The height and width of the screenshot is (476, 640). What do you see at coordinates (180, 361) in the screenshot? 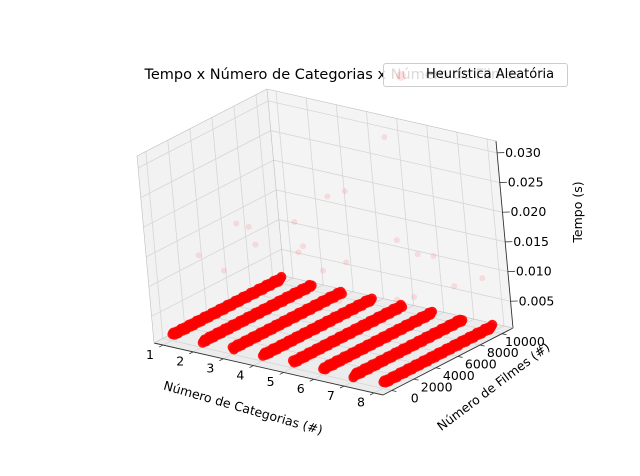
I see `x-tick-label: 2` at bounding box center [180, 361].